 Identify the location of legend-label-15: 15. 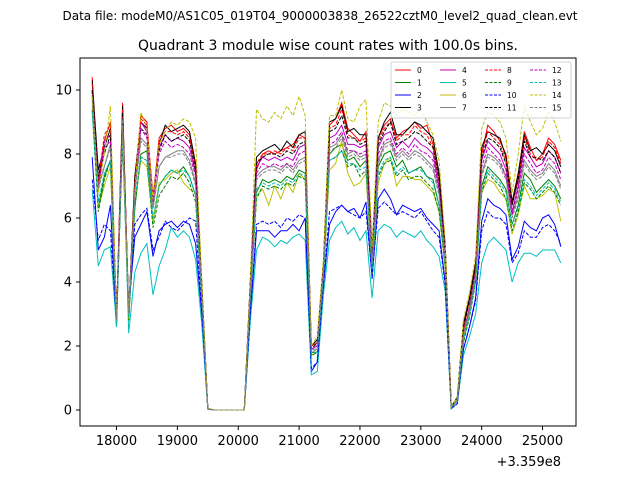
(557, 108).